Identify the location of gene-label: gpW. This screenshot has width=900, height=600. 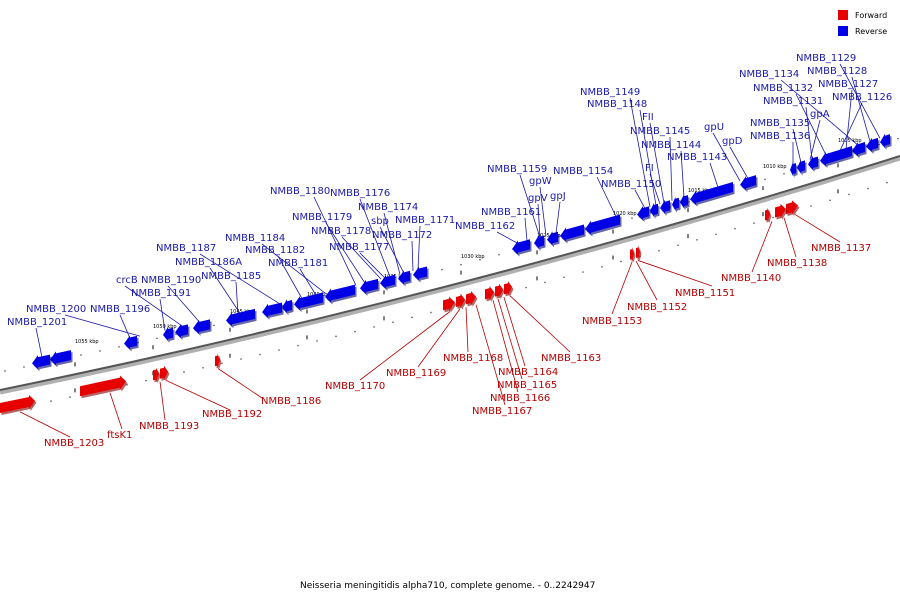
(540, 181).